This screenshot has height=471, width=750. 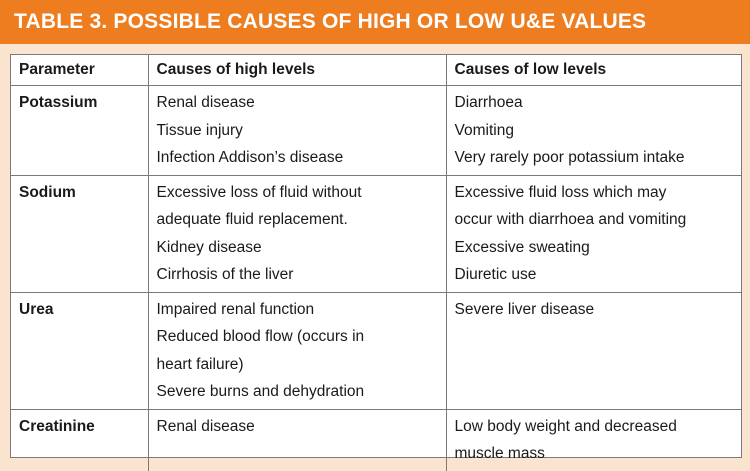 What do you see at coordinates (80, 70) in the screenshot?
I see `header-parameter: Parameter` at bounding box center [80, 70].